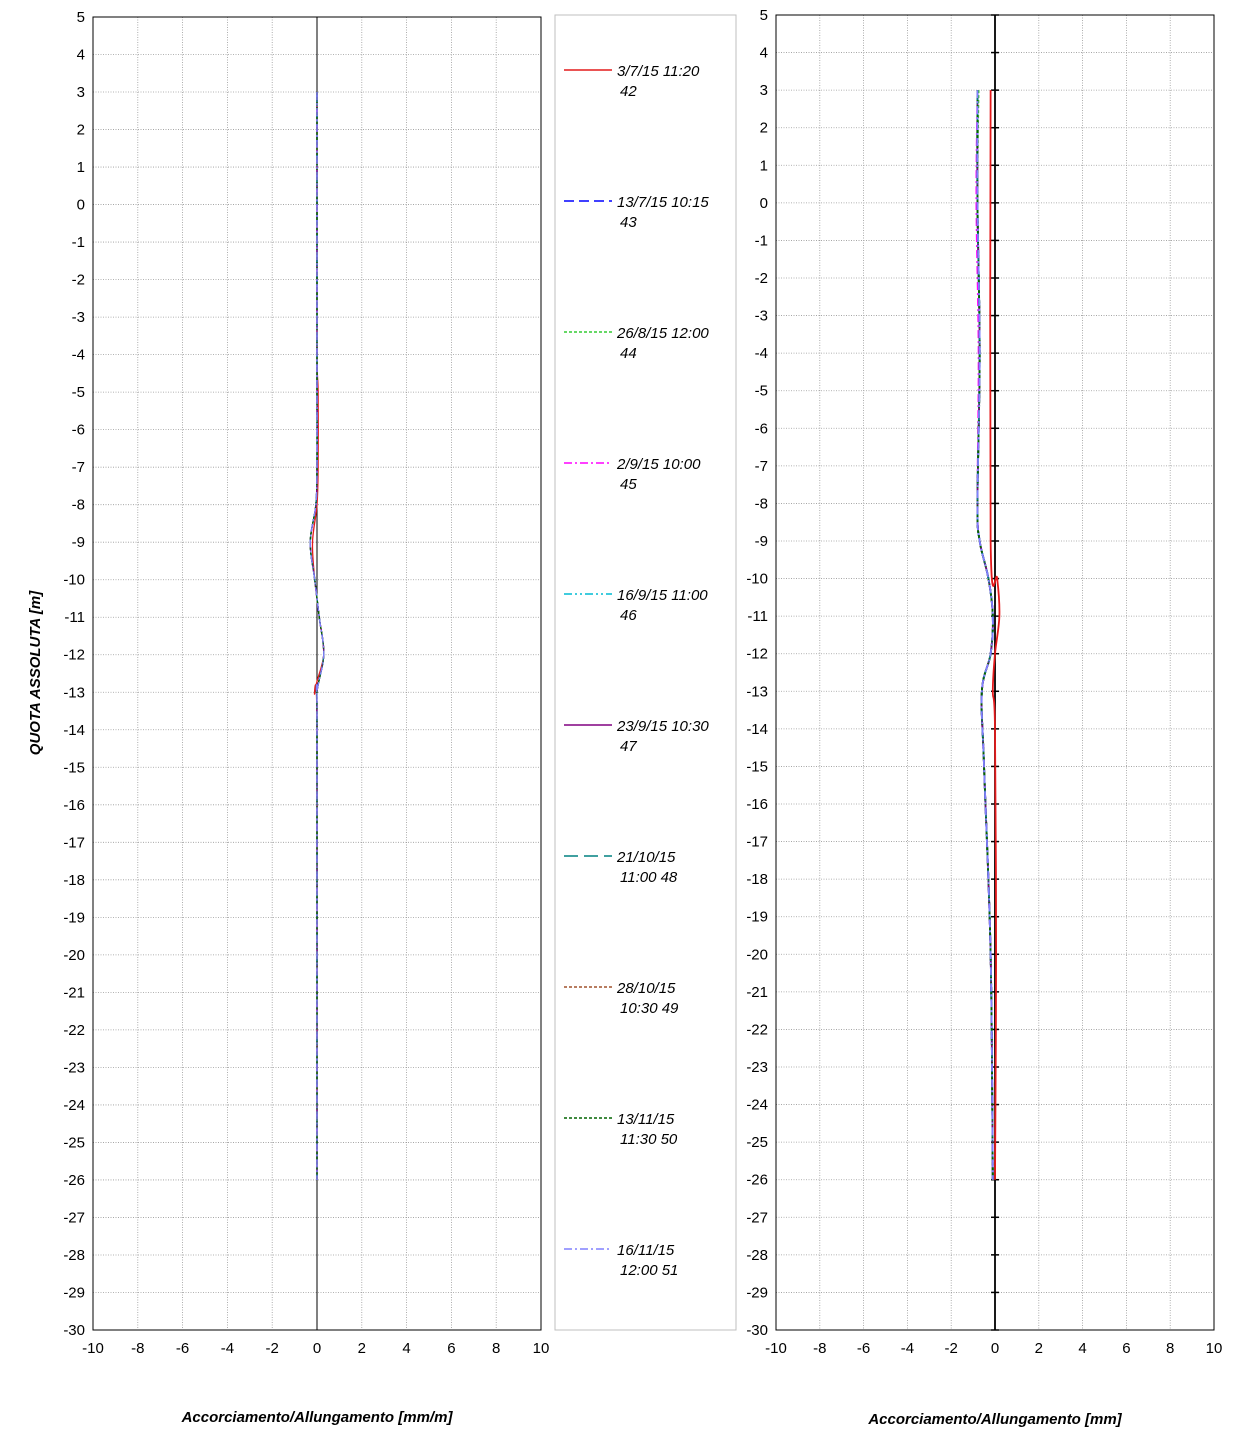 This screenshot has width=1238, height=1441. What do you see at coordinates (628, 746) in the screenshot?
I see `legend-label: 47` at bounding box center [628, 746].